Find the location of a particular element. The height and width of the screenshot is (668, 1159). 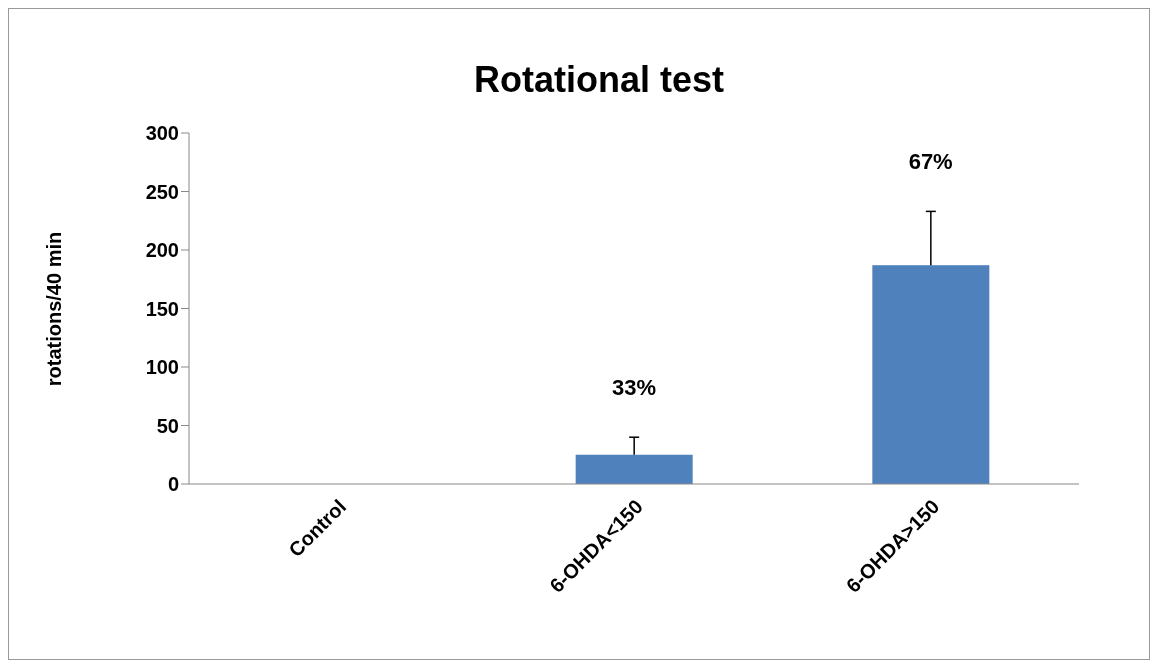

y-tick-label: 0 is located at coordinates (173, 484).